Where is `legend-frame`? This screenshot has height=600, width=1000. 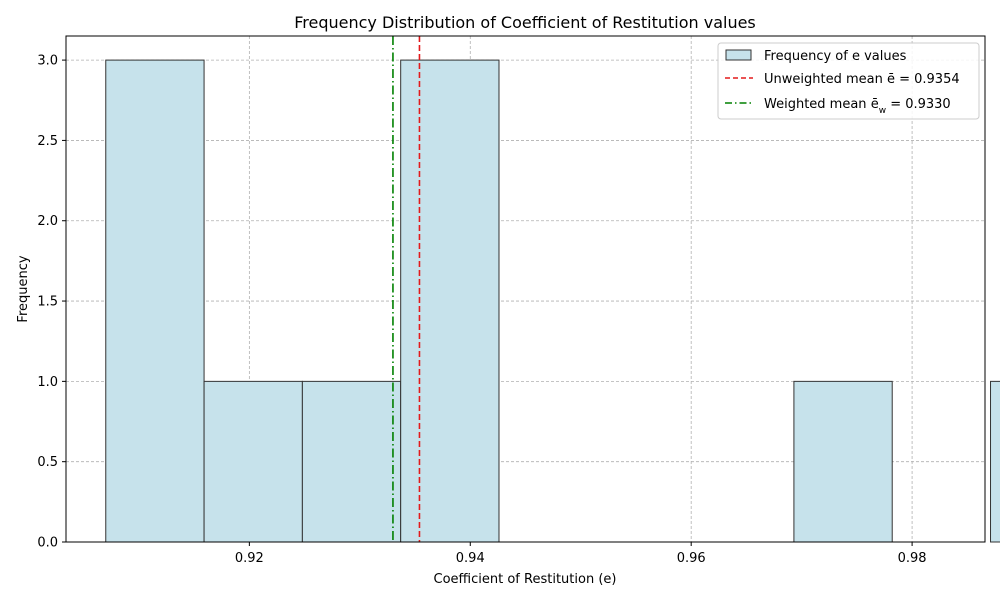 legend-frame is located at coordinates (848, 81).